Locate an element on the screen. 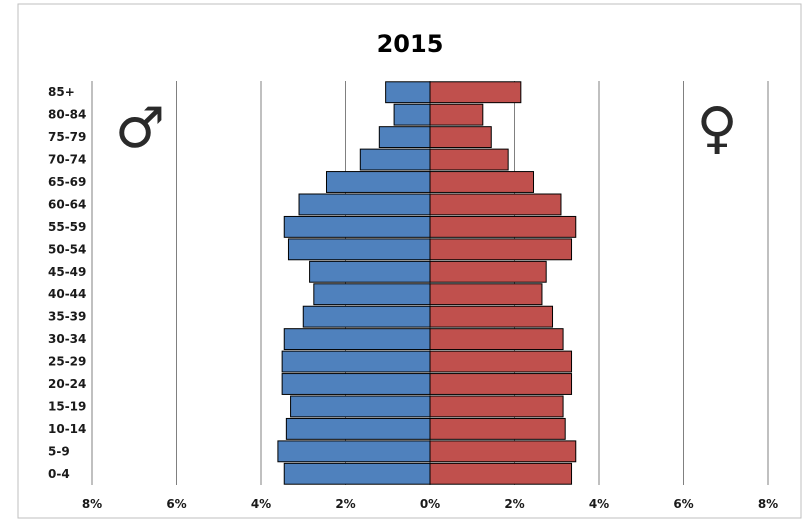 Image resolution: width=802 pixels, height=526 pixels. chart-title: 2015 is located at coordinates (410, 44).